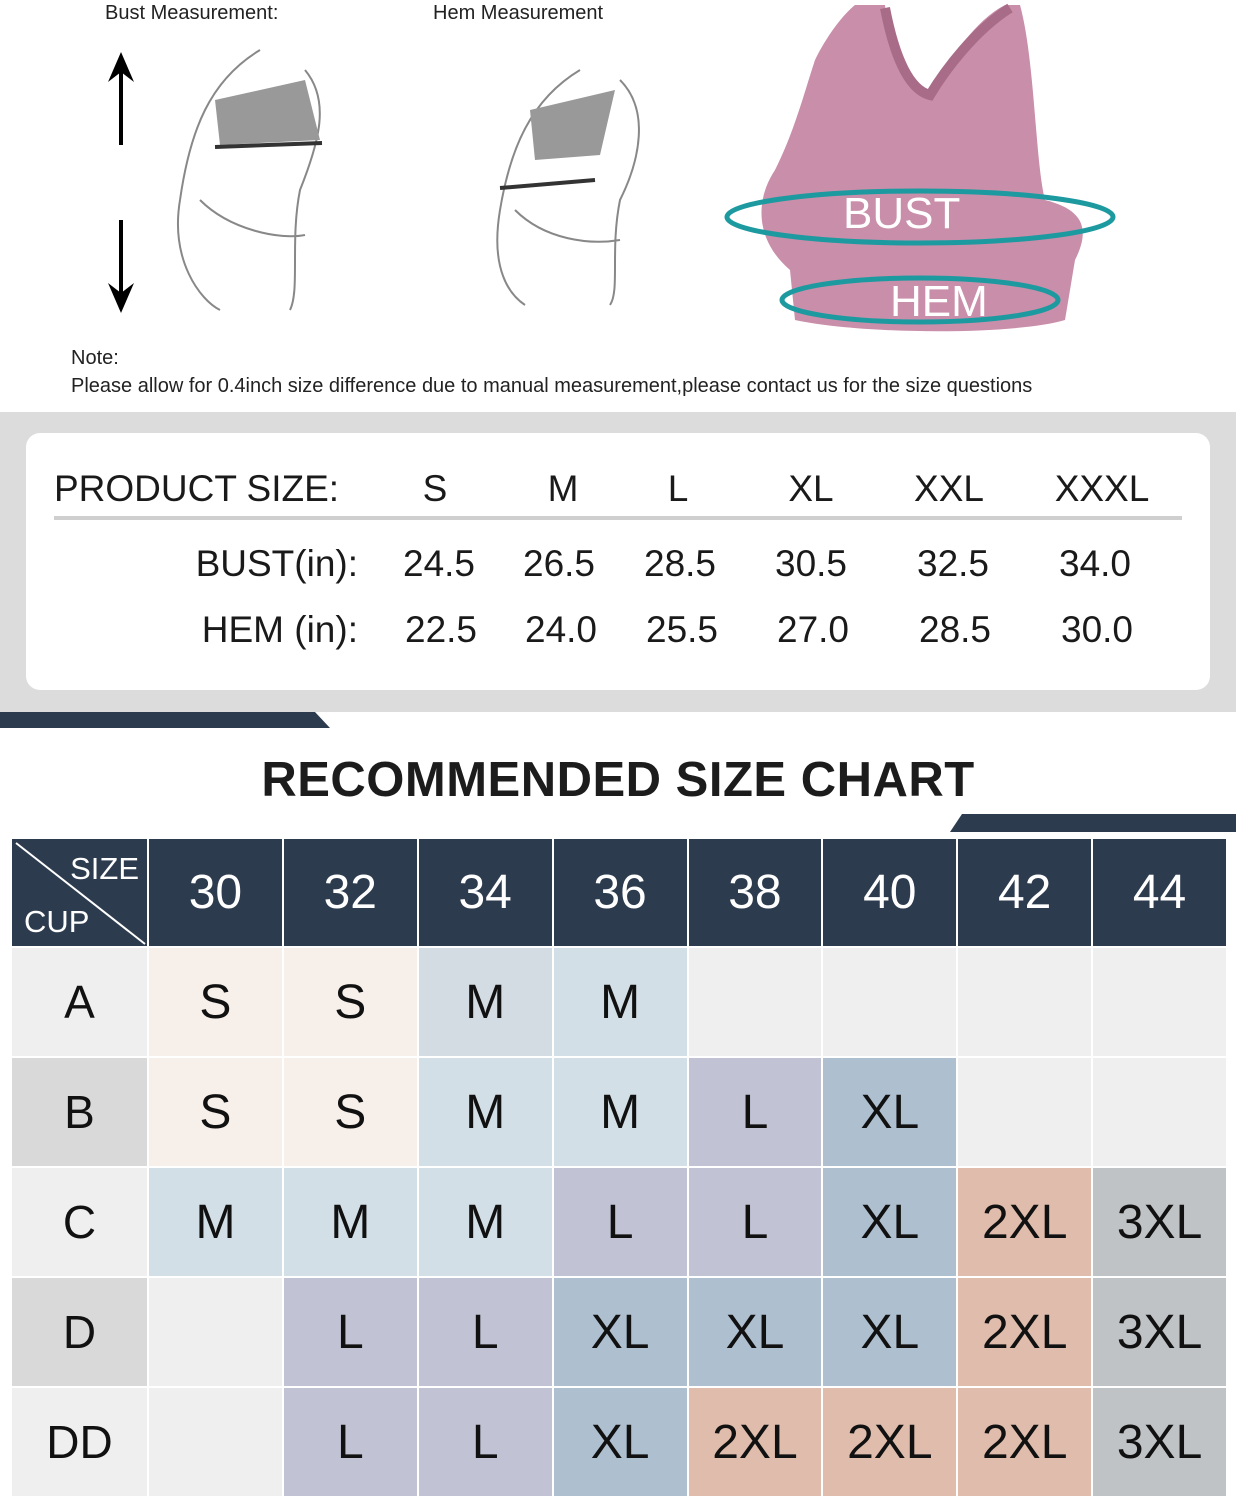 The image size is (1236, 1500). Describe the element at coordinates (374, 181) in the screenshot. I see `measurement-sketches` at that location.